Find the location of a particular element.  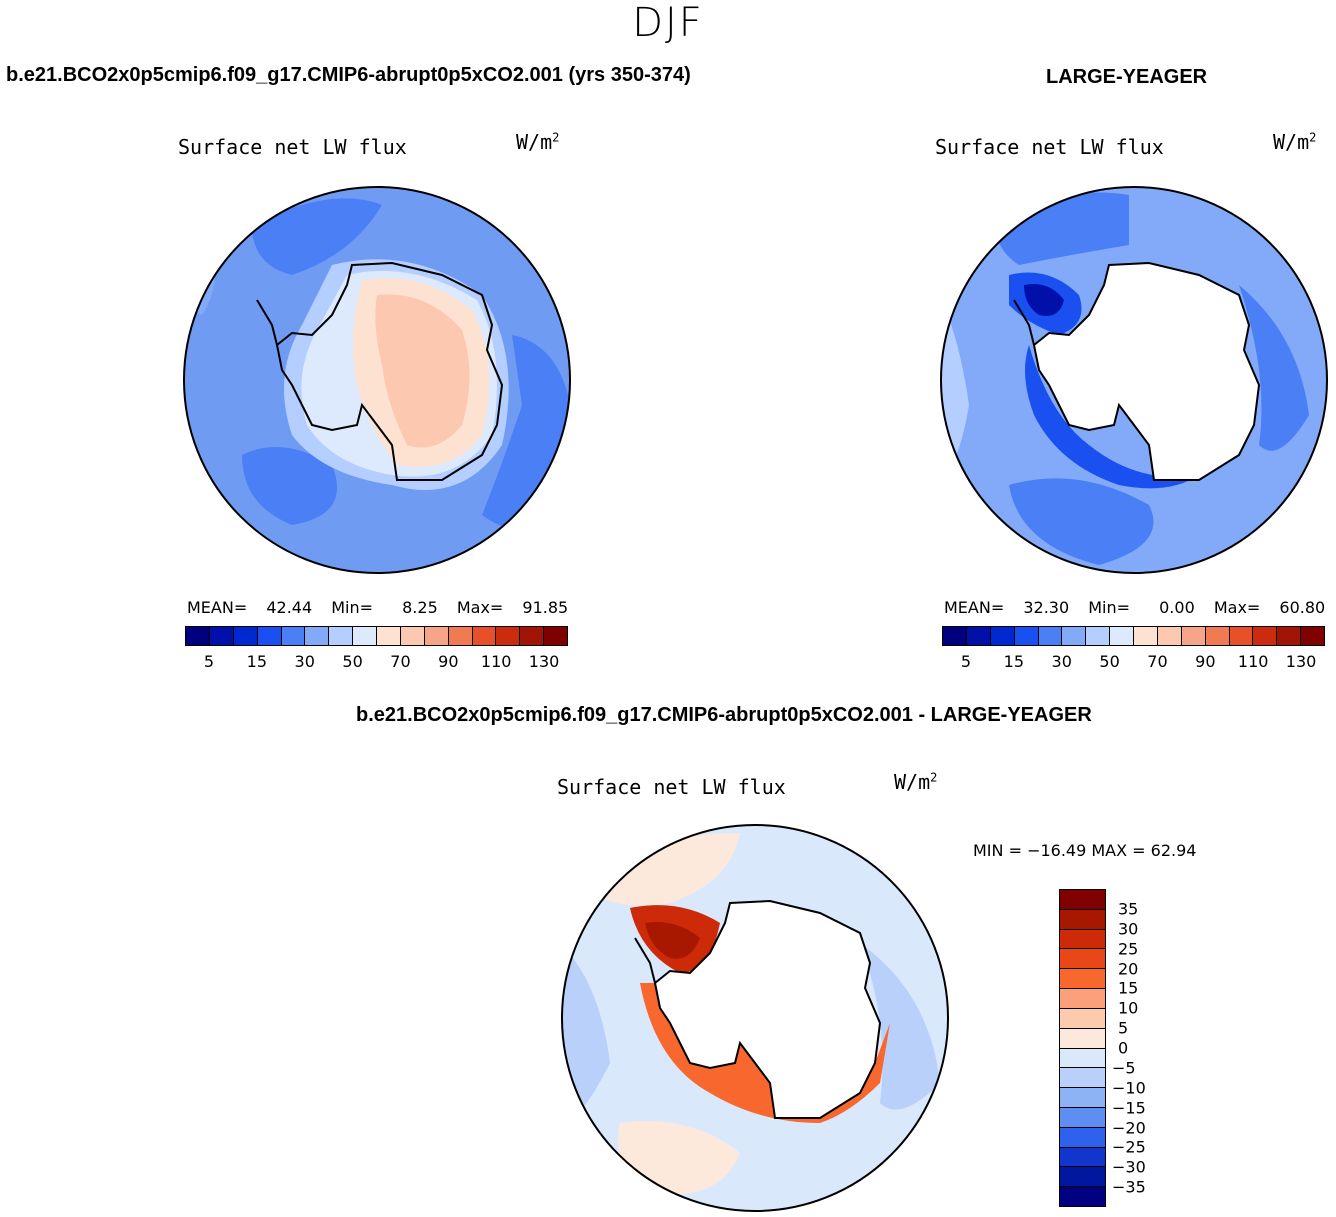

control-shelf-ring is located at coordinates (1112, 417).